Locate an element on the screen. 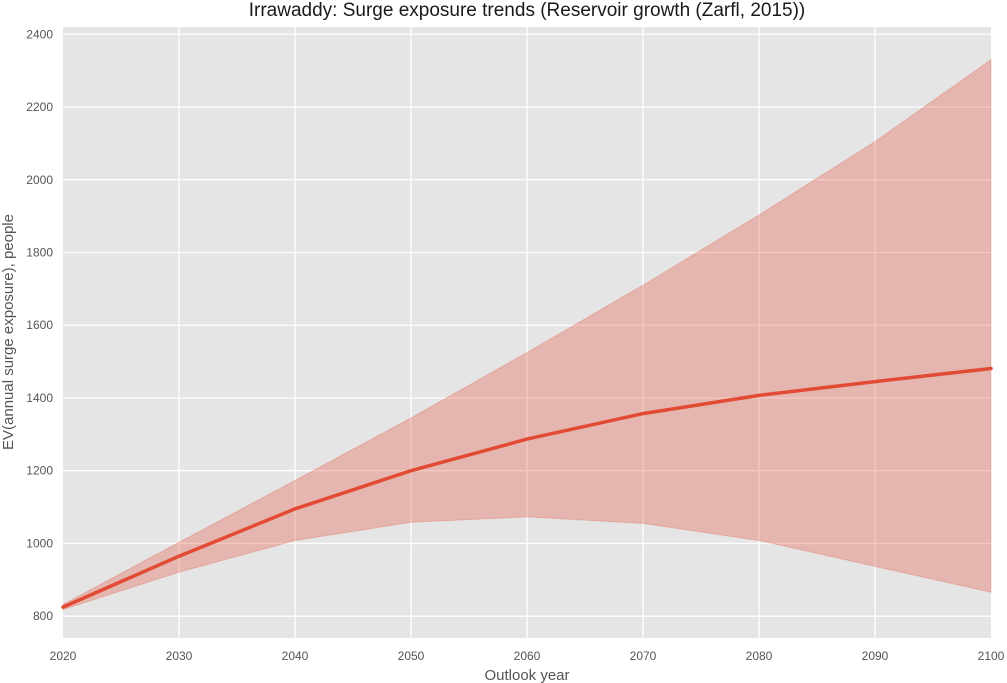 This screenshot has width=1007, height=683. y-tick-label: 2400 is located at coordinates (39, 34).